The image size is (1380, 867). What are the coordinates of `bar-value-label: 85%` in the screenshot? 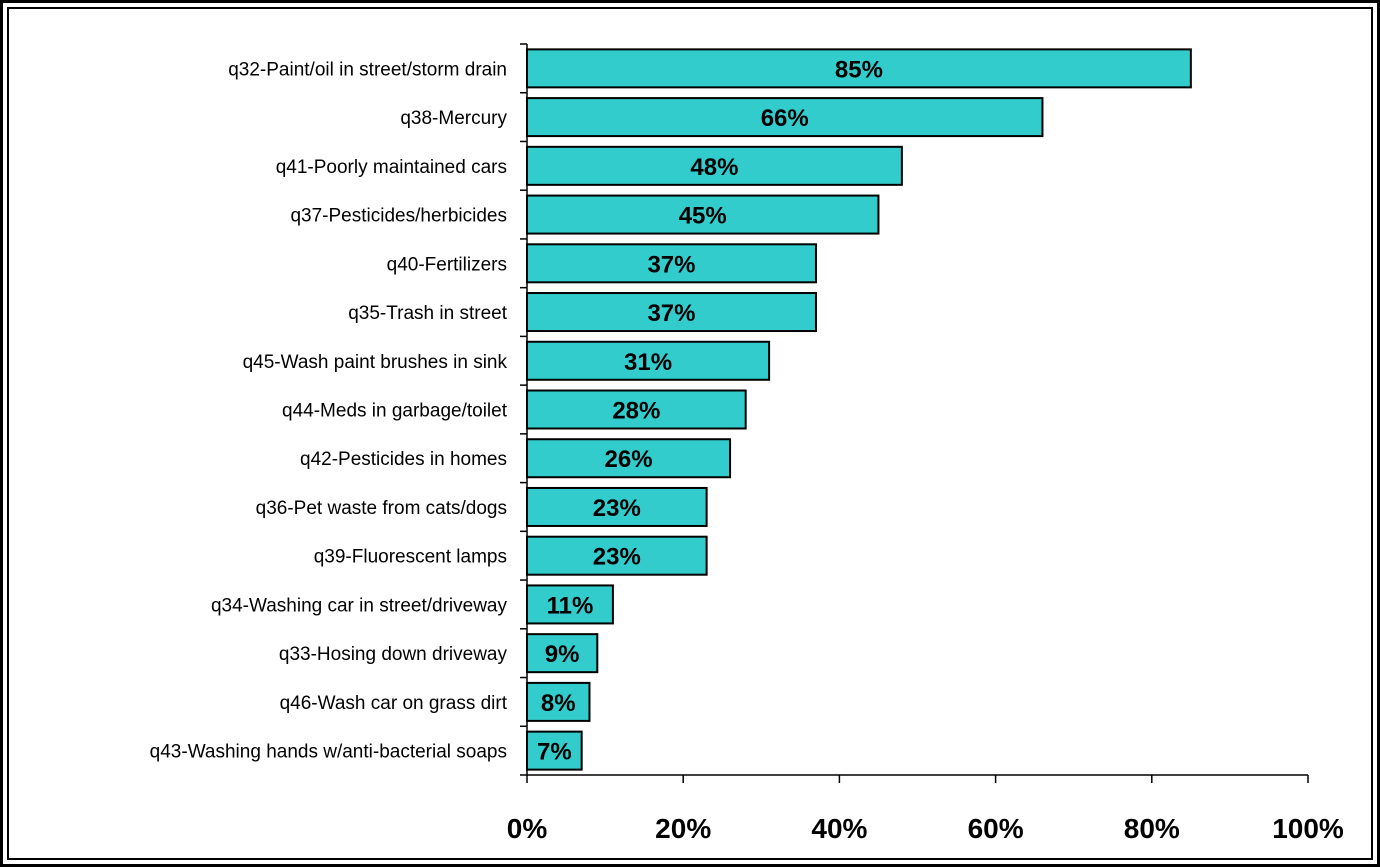 It's located at (859, 69).